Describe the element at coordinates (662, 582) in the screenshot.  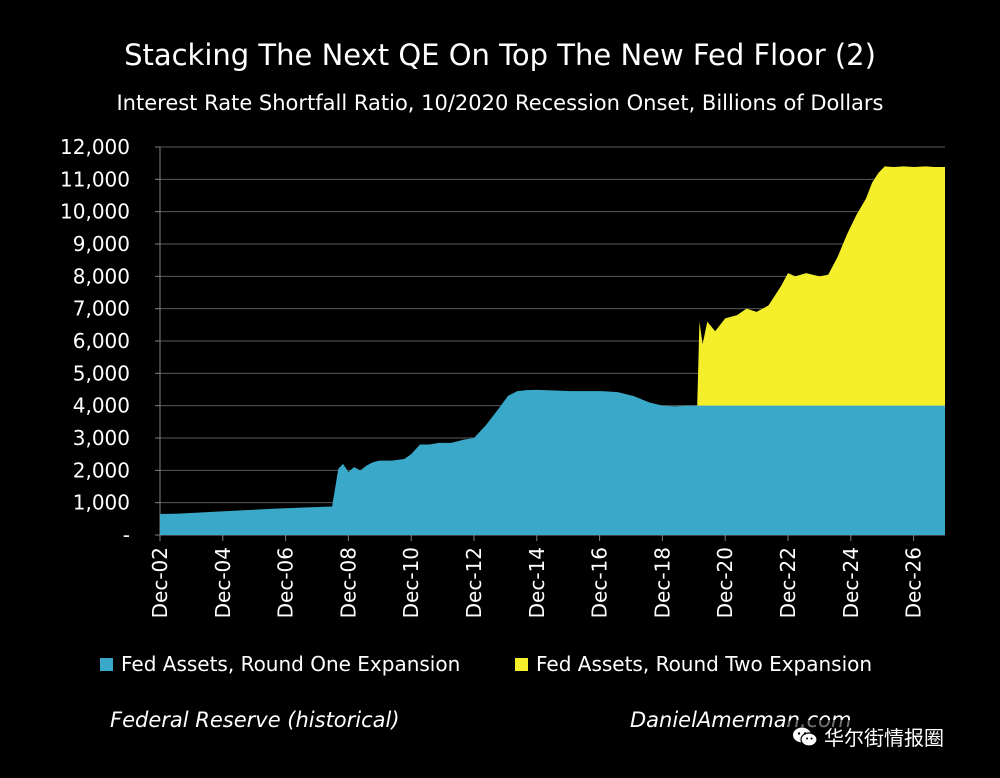
I see `x-tick-label-8: Dec-18` at that location.